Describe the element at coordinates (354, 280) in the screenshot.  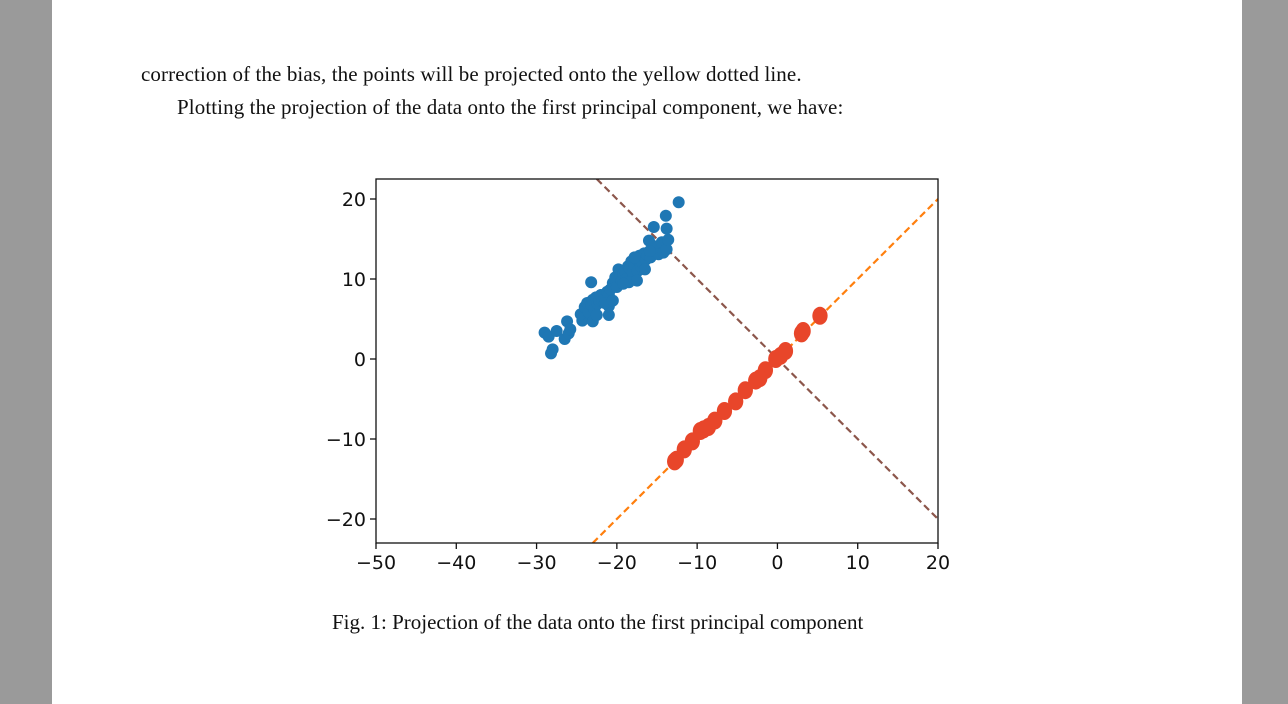
I see `y-tick-label: 10` at that location.